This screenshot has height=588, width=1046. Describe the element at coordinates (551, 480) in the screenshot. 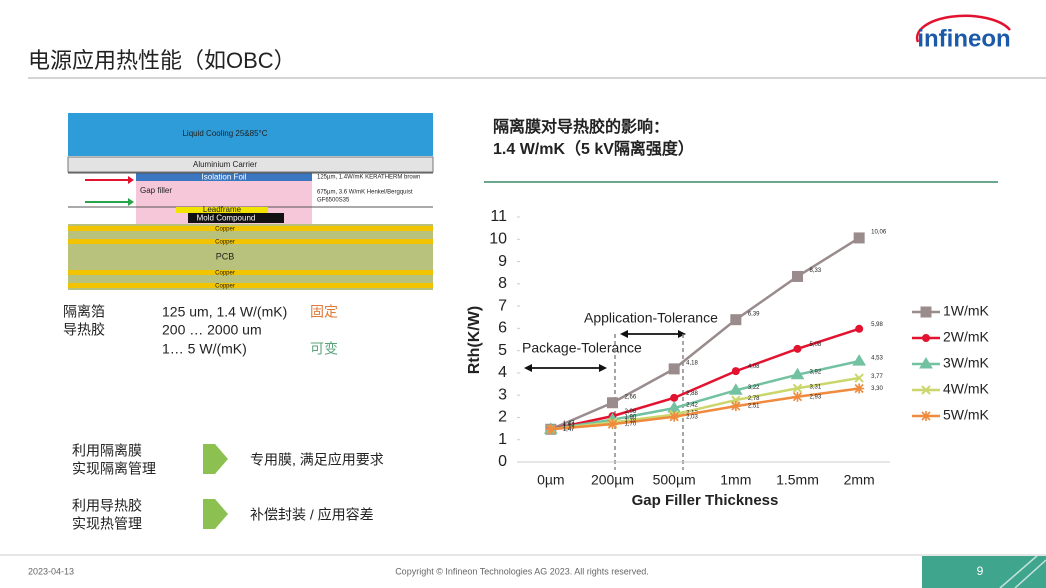

I see `x-tick-label: 0µm` at that location.